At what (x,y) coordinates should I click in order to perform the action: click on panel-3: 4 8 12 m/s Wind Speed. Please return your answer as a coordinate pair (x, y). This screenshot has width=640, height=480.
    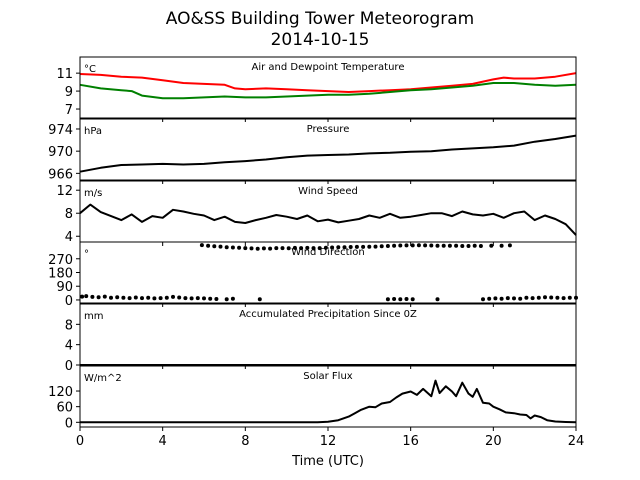
    Looking at the image, I should click on (316, 213).